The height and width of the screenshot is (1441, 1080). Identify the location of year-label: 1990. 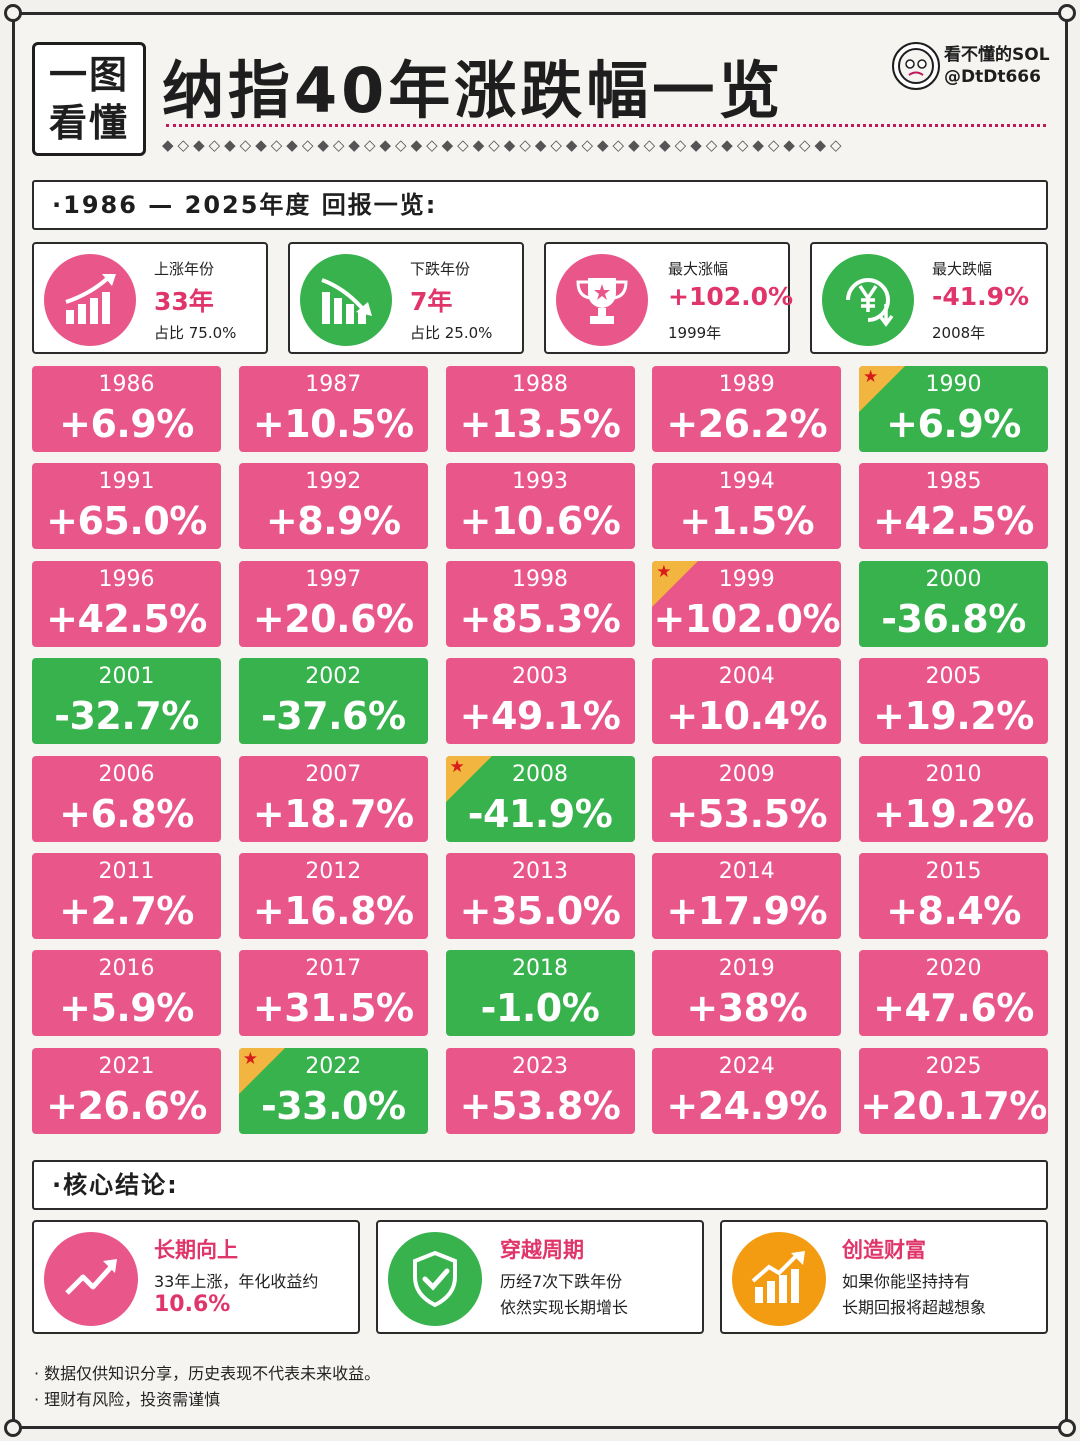
(953, 384).